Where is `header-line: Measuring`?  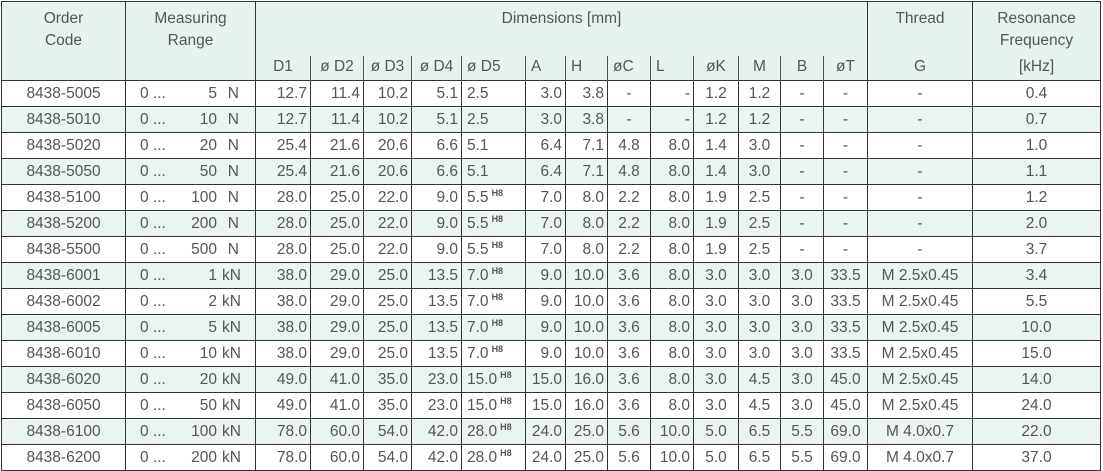 header-line: Measuring is located at coordinates (190, 18).